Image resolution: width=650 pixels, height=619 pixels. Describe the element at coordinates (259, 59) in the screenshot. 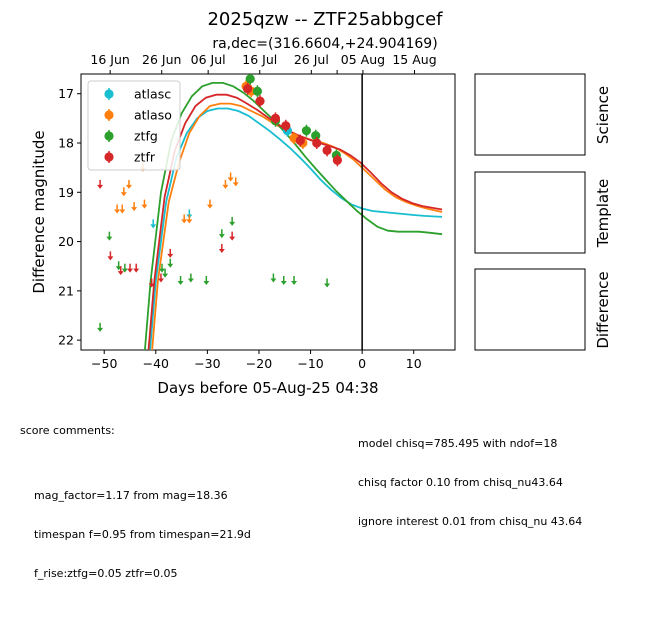

I see `top-tick-label: 16 Jul` at that location.